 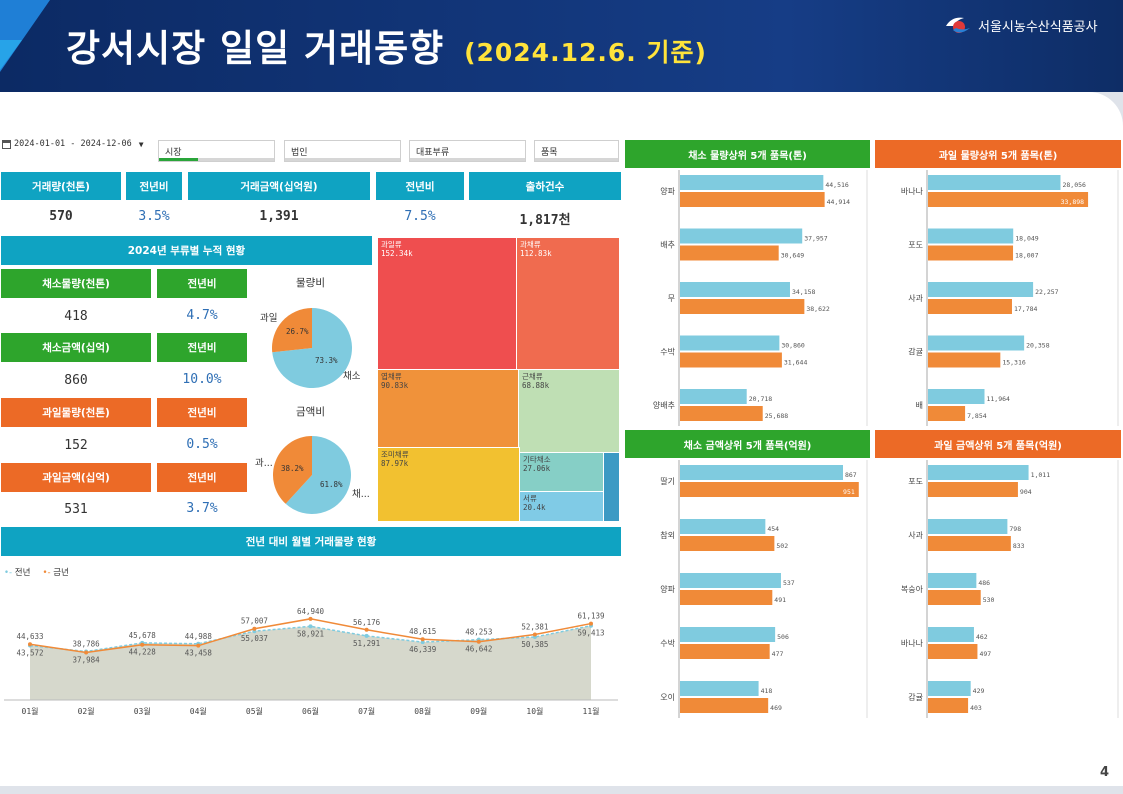 I want to click on fruit-amount-yoy-value: 3.7%, so click(x=202, y=508).